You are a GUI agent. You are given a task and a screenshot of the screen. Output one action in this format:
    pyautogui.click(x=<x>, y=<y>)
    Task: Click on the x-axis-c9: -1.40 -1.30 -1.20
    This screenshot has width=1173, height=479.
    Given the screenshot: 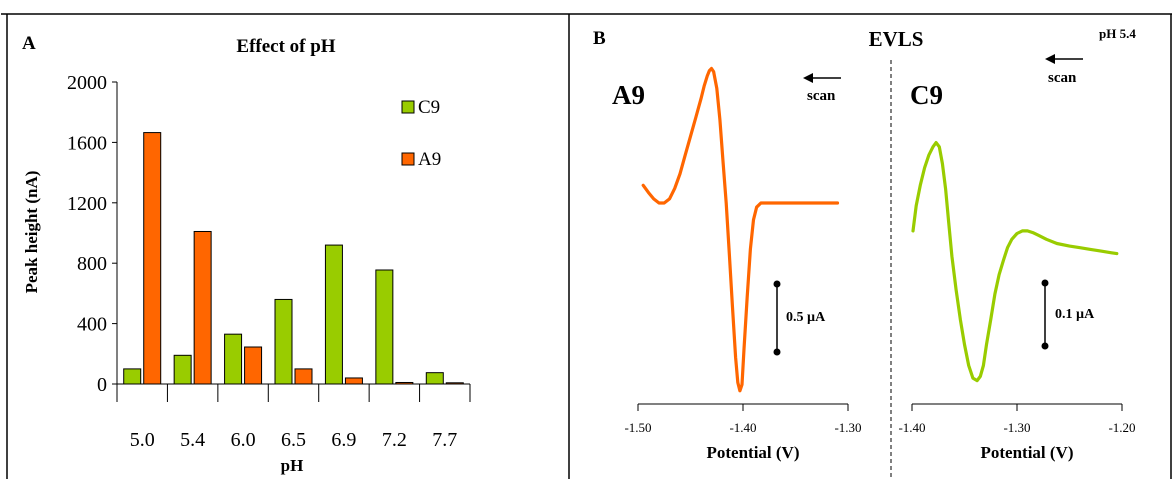 What is the action you would take?
    pyautogui.click(x=1017, y=419)
    